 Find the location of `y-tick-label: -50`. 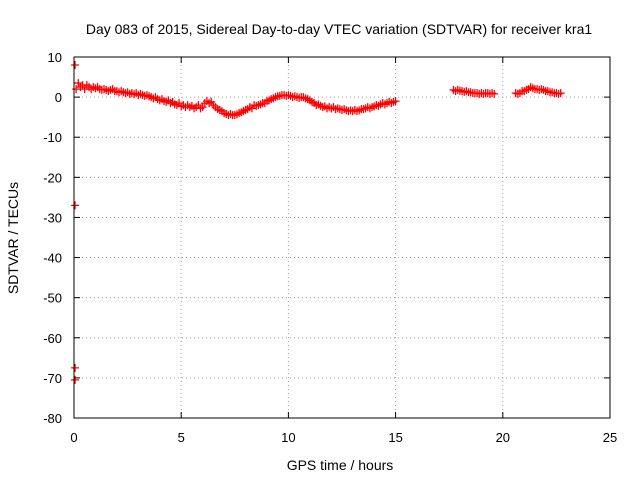

y-tick-label: -50 is located at coordinates (52, 298).